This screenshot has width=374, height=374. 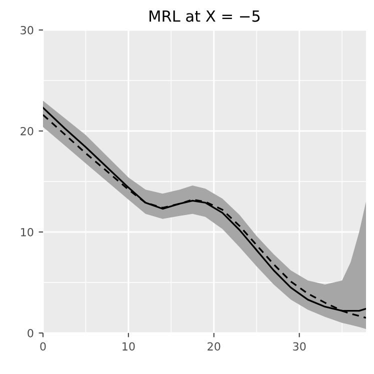 What do you see at coordinates (27, 232) in the screenshot?
I see `y-tick-label: 10` at bounding box center [27, 232].